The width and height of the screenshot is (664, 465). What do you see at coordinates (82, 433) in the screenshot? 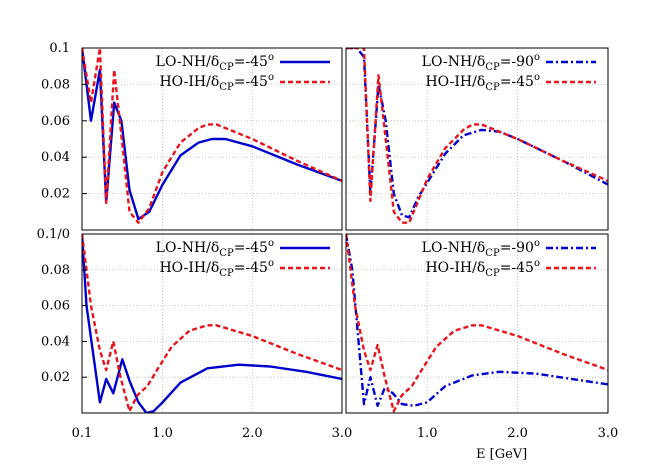
I see `x-tick-label: 0.1` at bounding box center [82, 433].